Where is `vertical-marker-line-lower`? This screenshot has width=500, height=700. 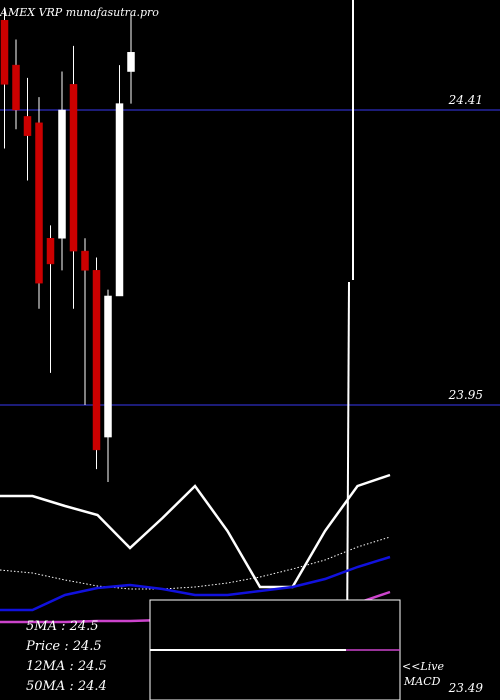 vertical-marker-line-lower is located at coordinates (348, 466).